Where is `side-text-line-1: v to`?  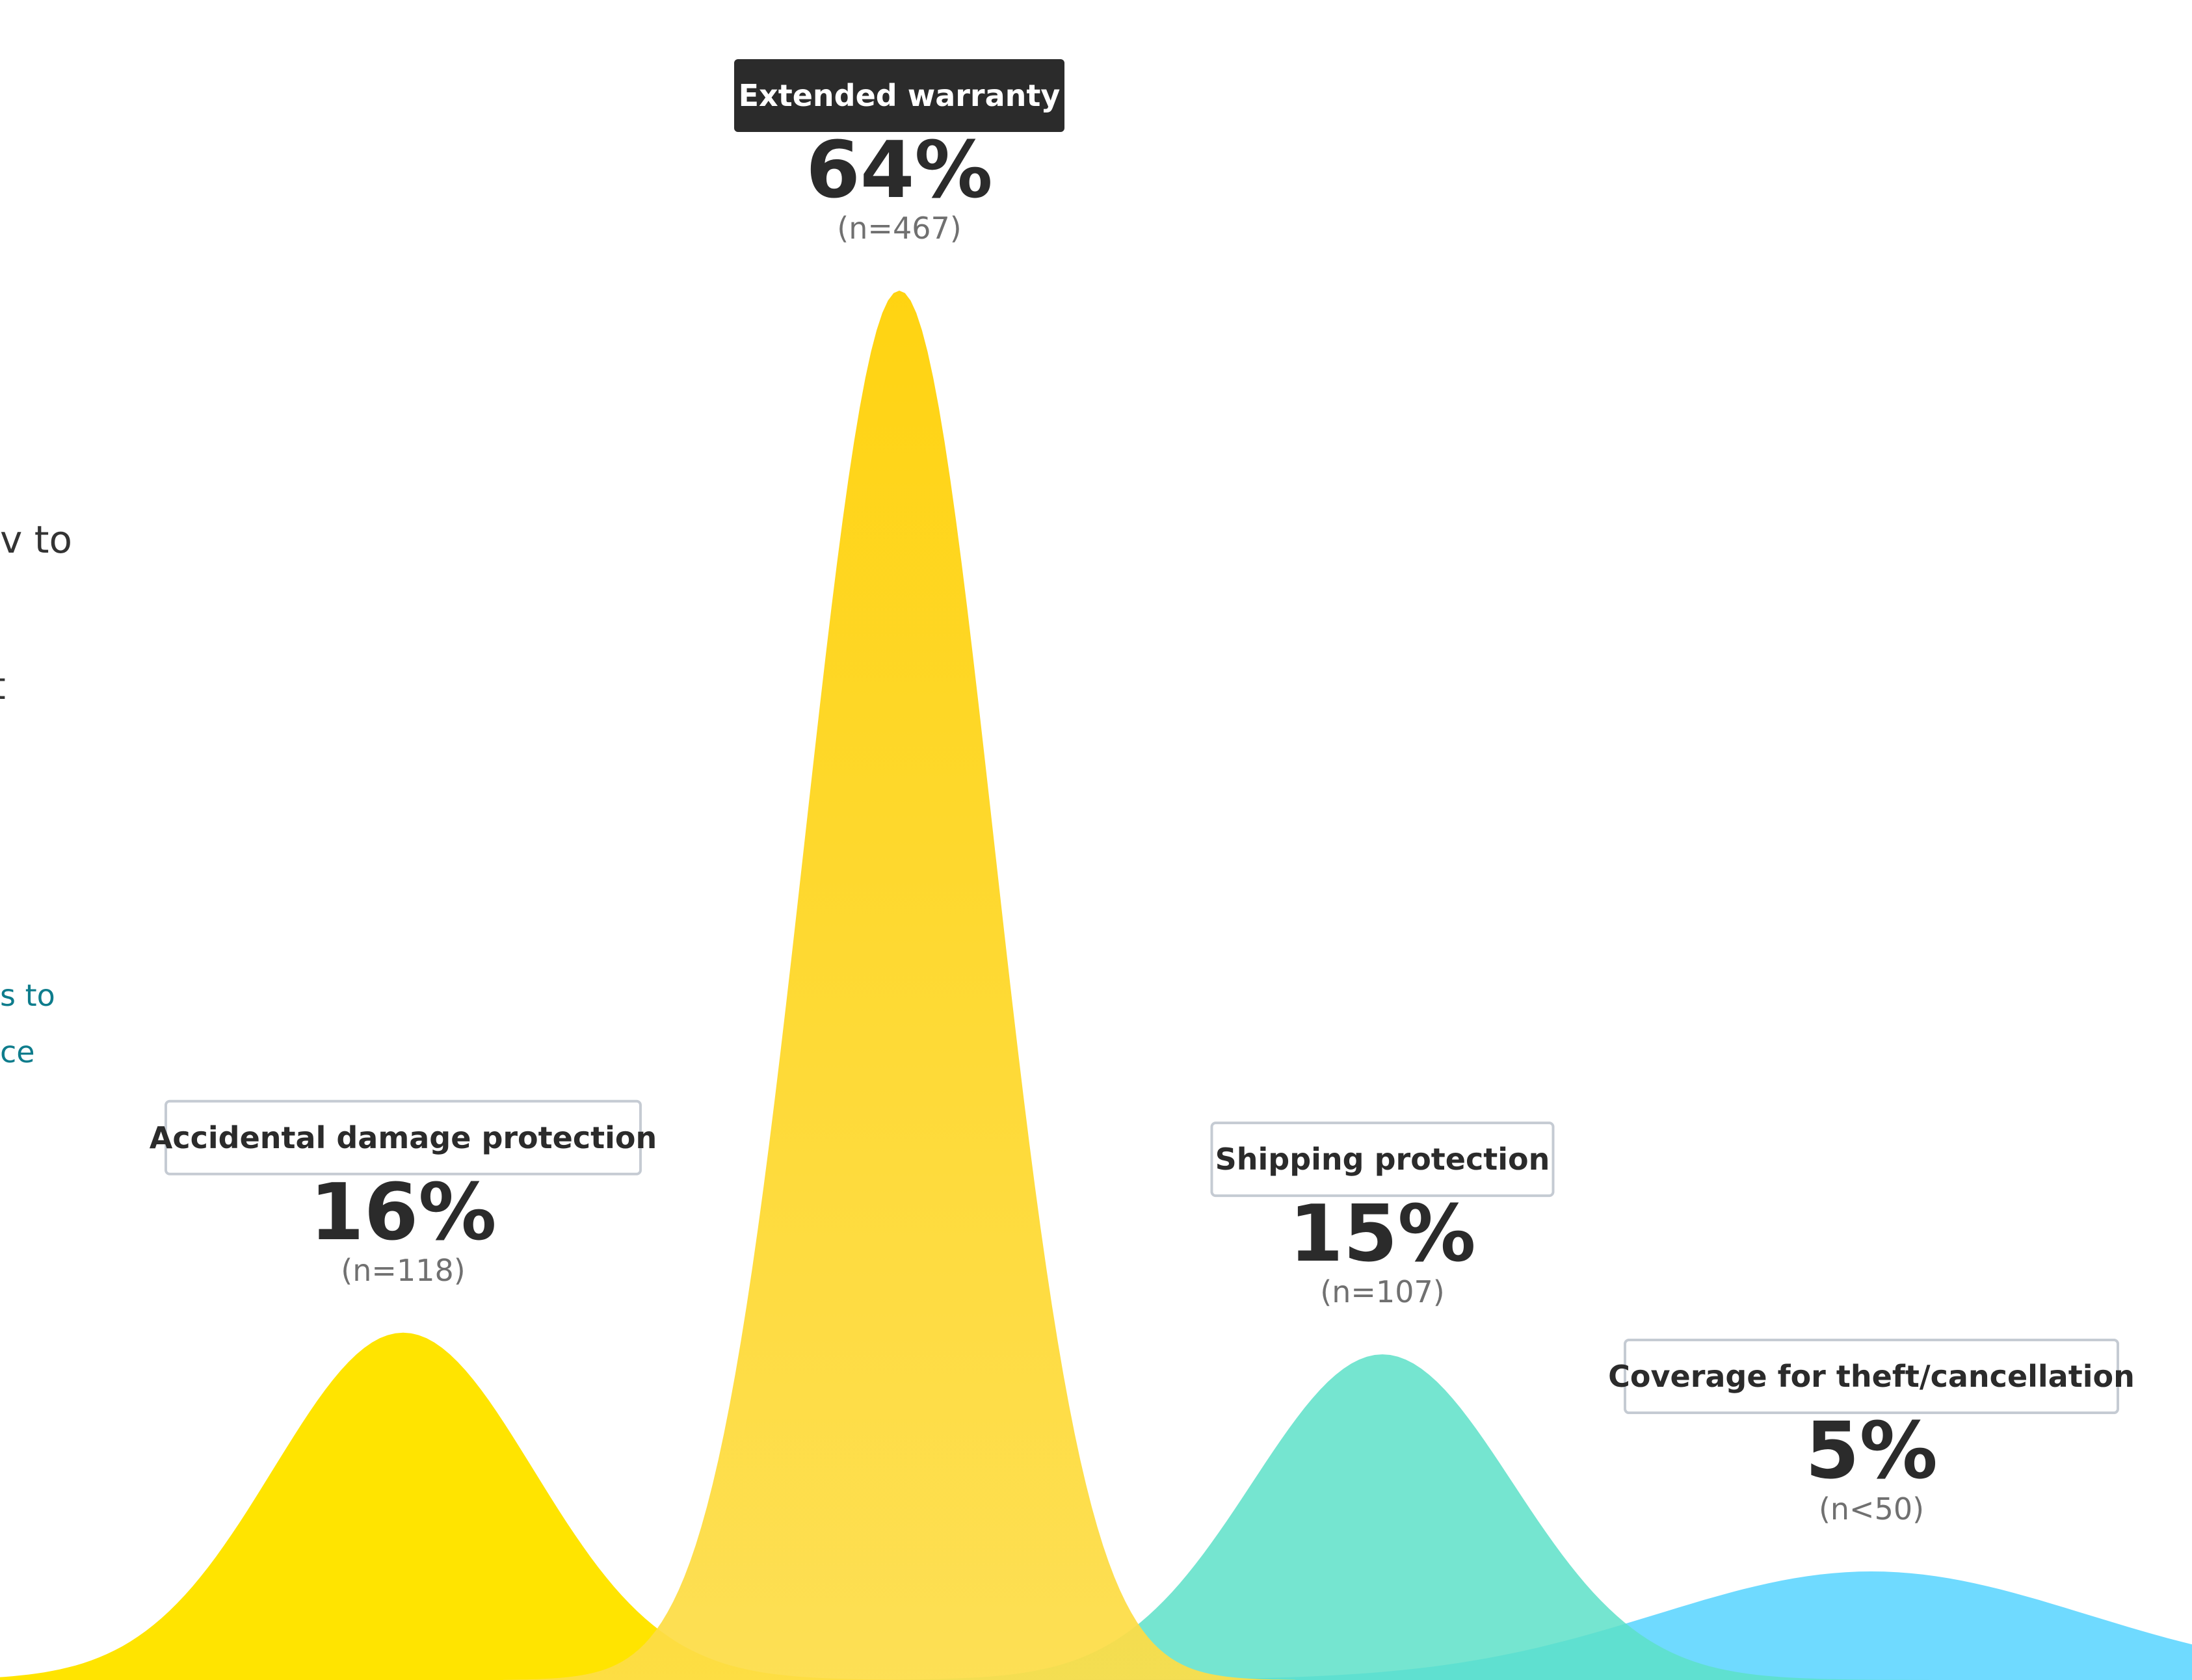
side-text-line-1: v to is located at coordinates (36, 540).